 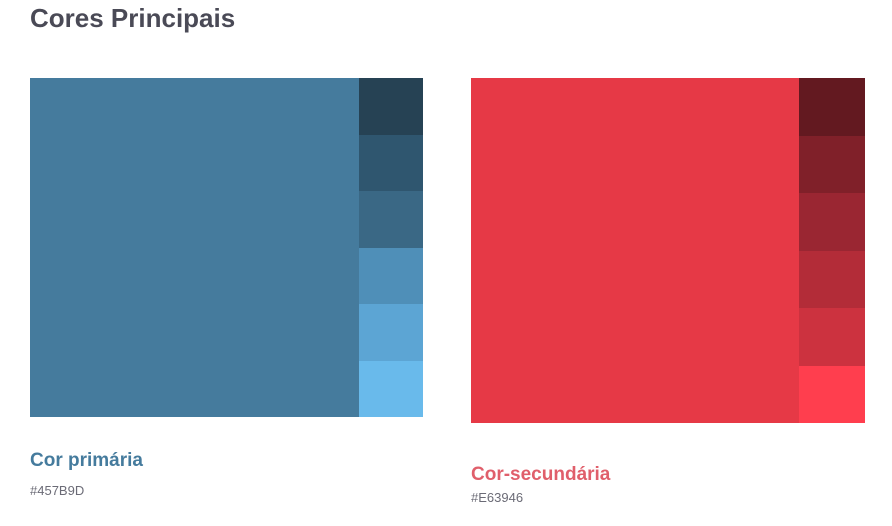 I want to click on secondary-shade-column, so click(x=832, y=250).